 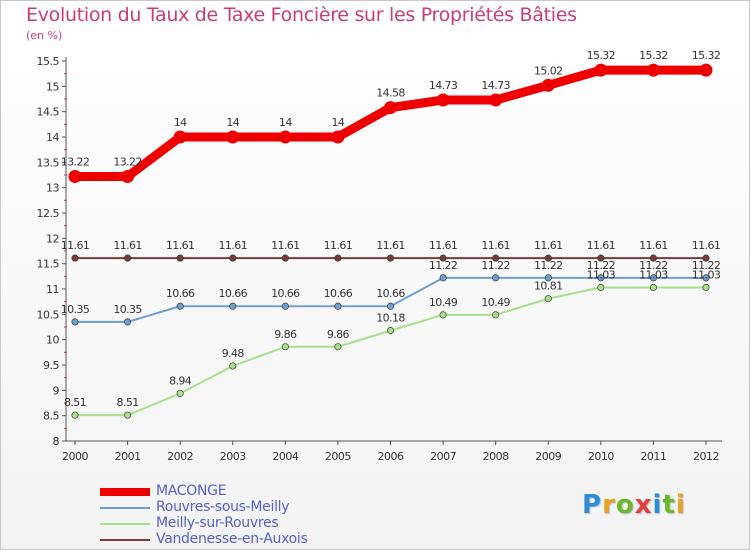 What do you see at coordinates (56, 441) in the screenshot?
I see `y-tick-label: 8` at bounding box center [56, 441].